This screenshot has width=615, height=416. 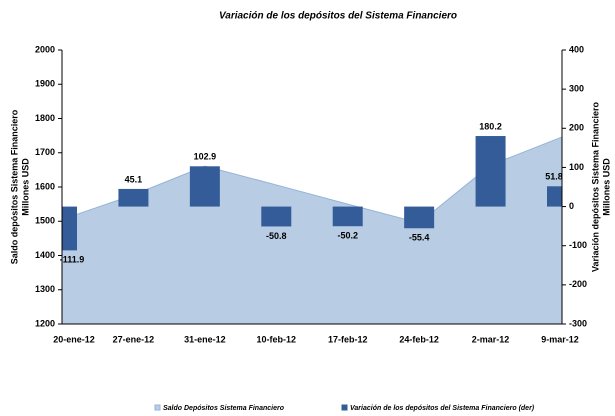 I want to click on data-label: -50.8, so click(x=276, y=236).